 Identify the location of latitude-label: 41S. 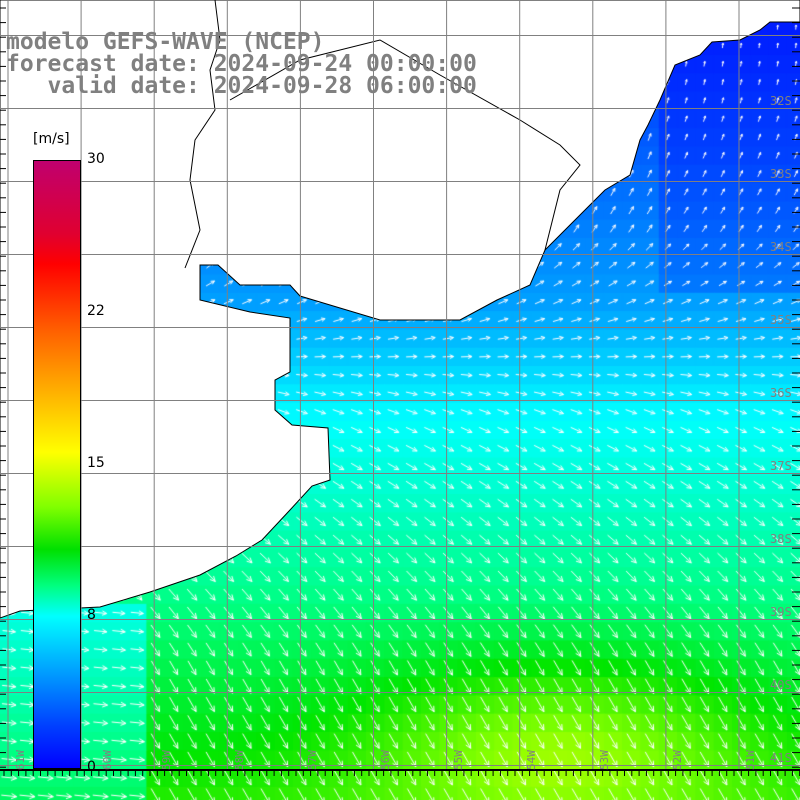
(781, 758).